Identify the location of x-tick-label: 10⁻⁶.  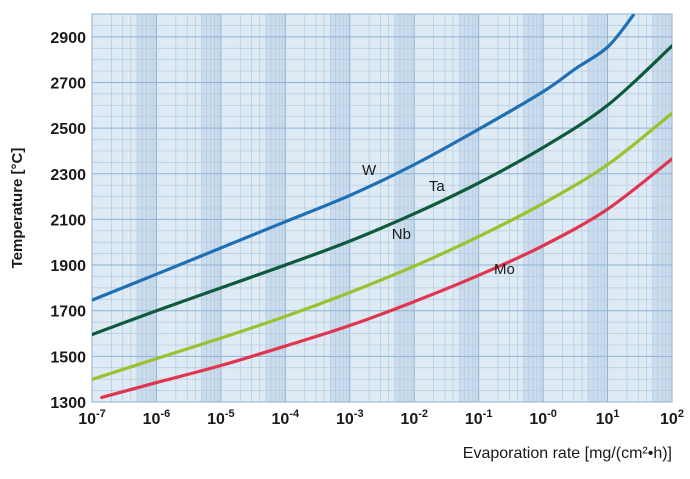
(157, 418).